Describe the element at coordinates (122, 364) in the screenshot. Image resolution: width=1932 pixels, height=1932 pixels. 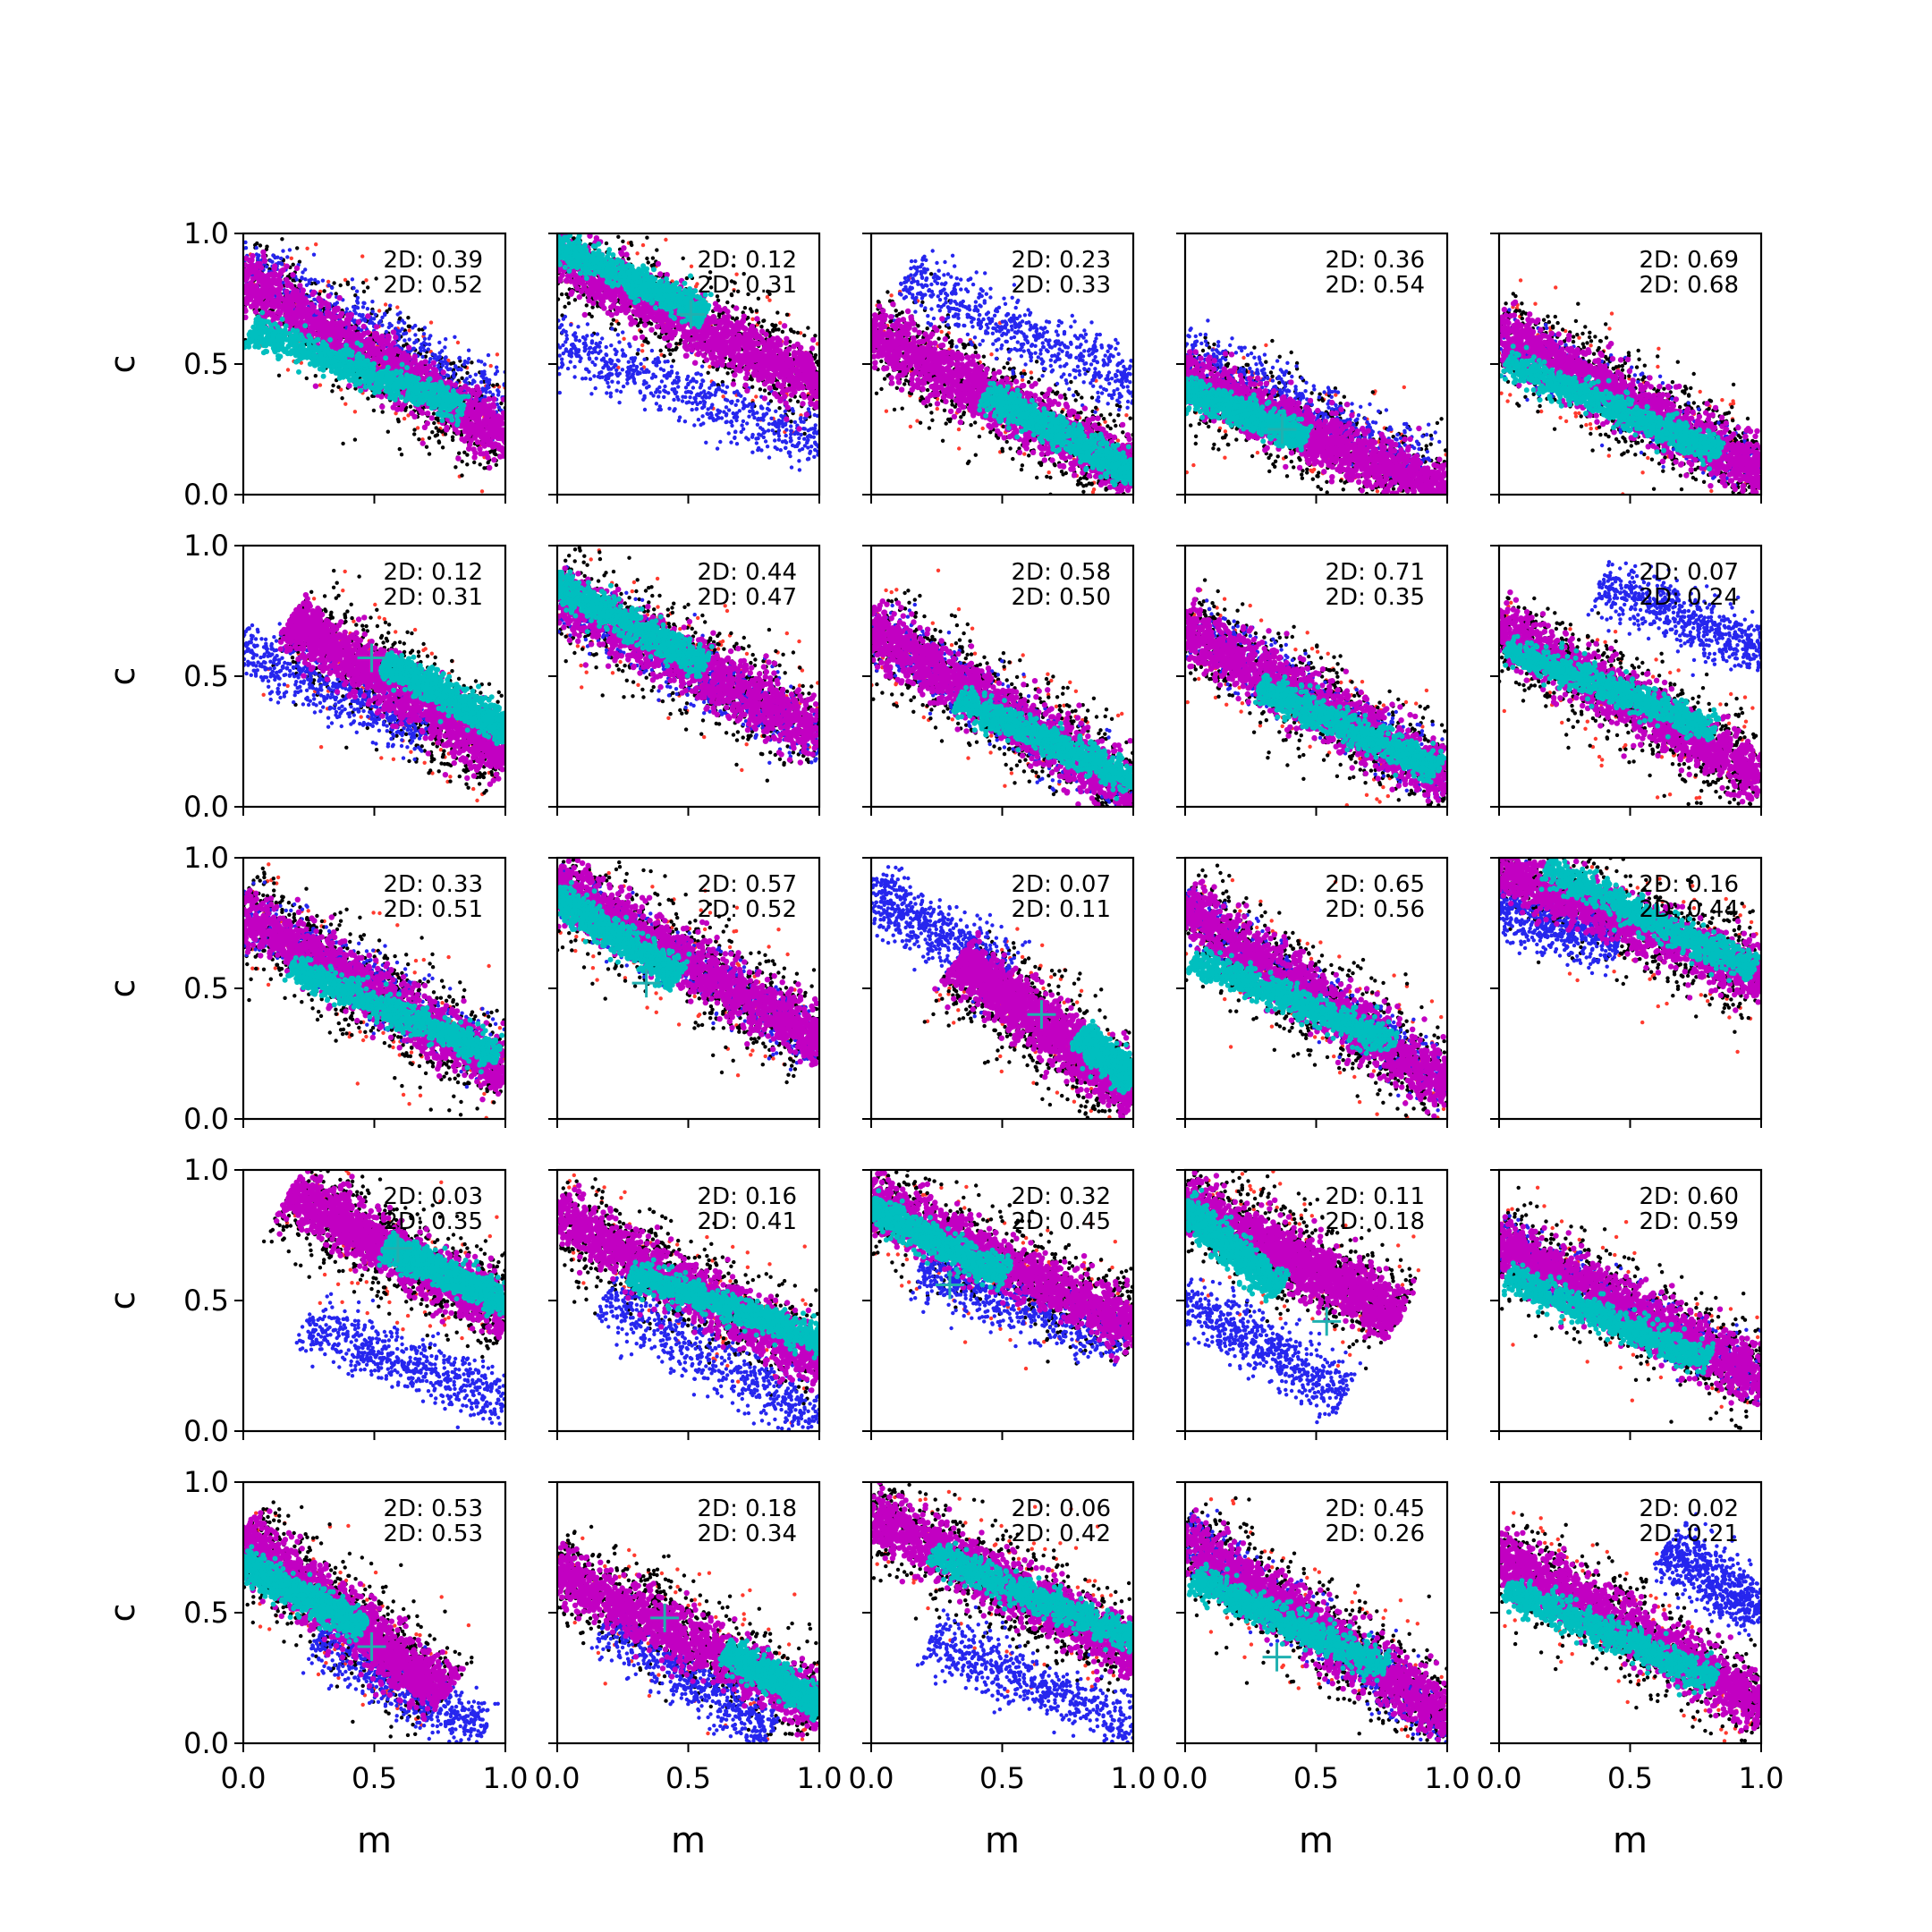
I see `y-axis-label: c` at that location.